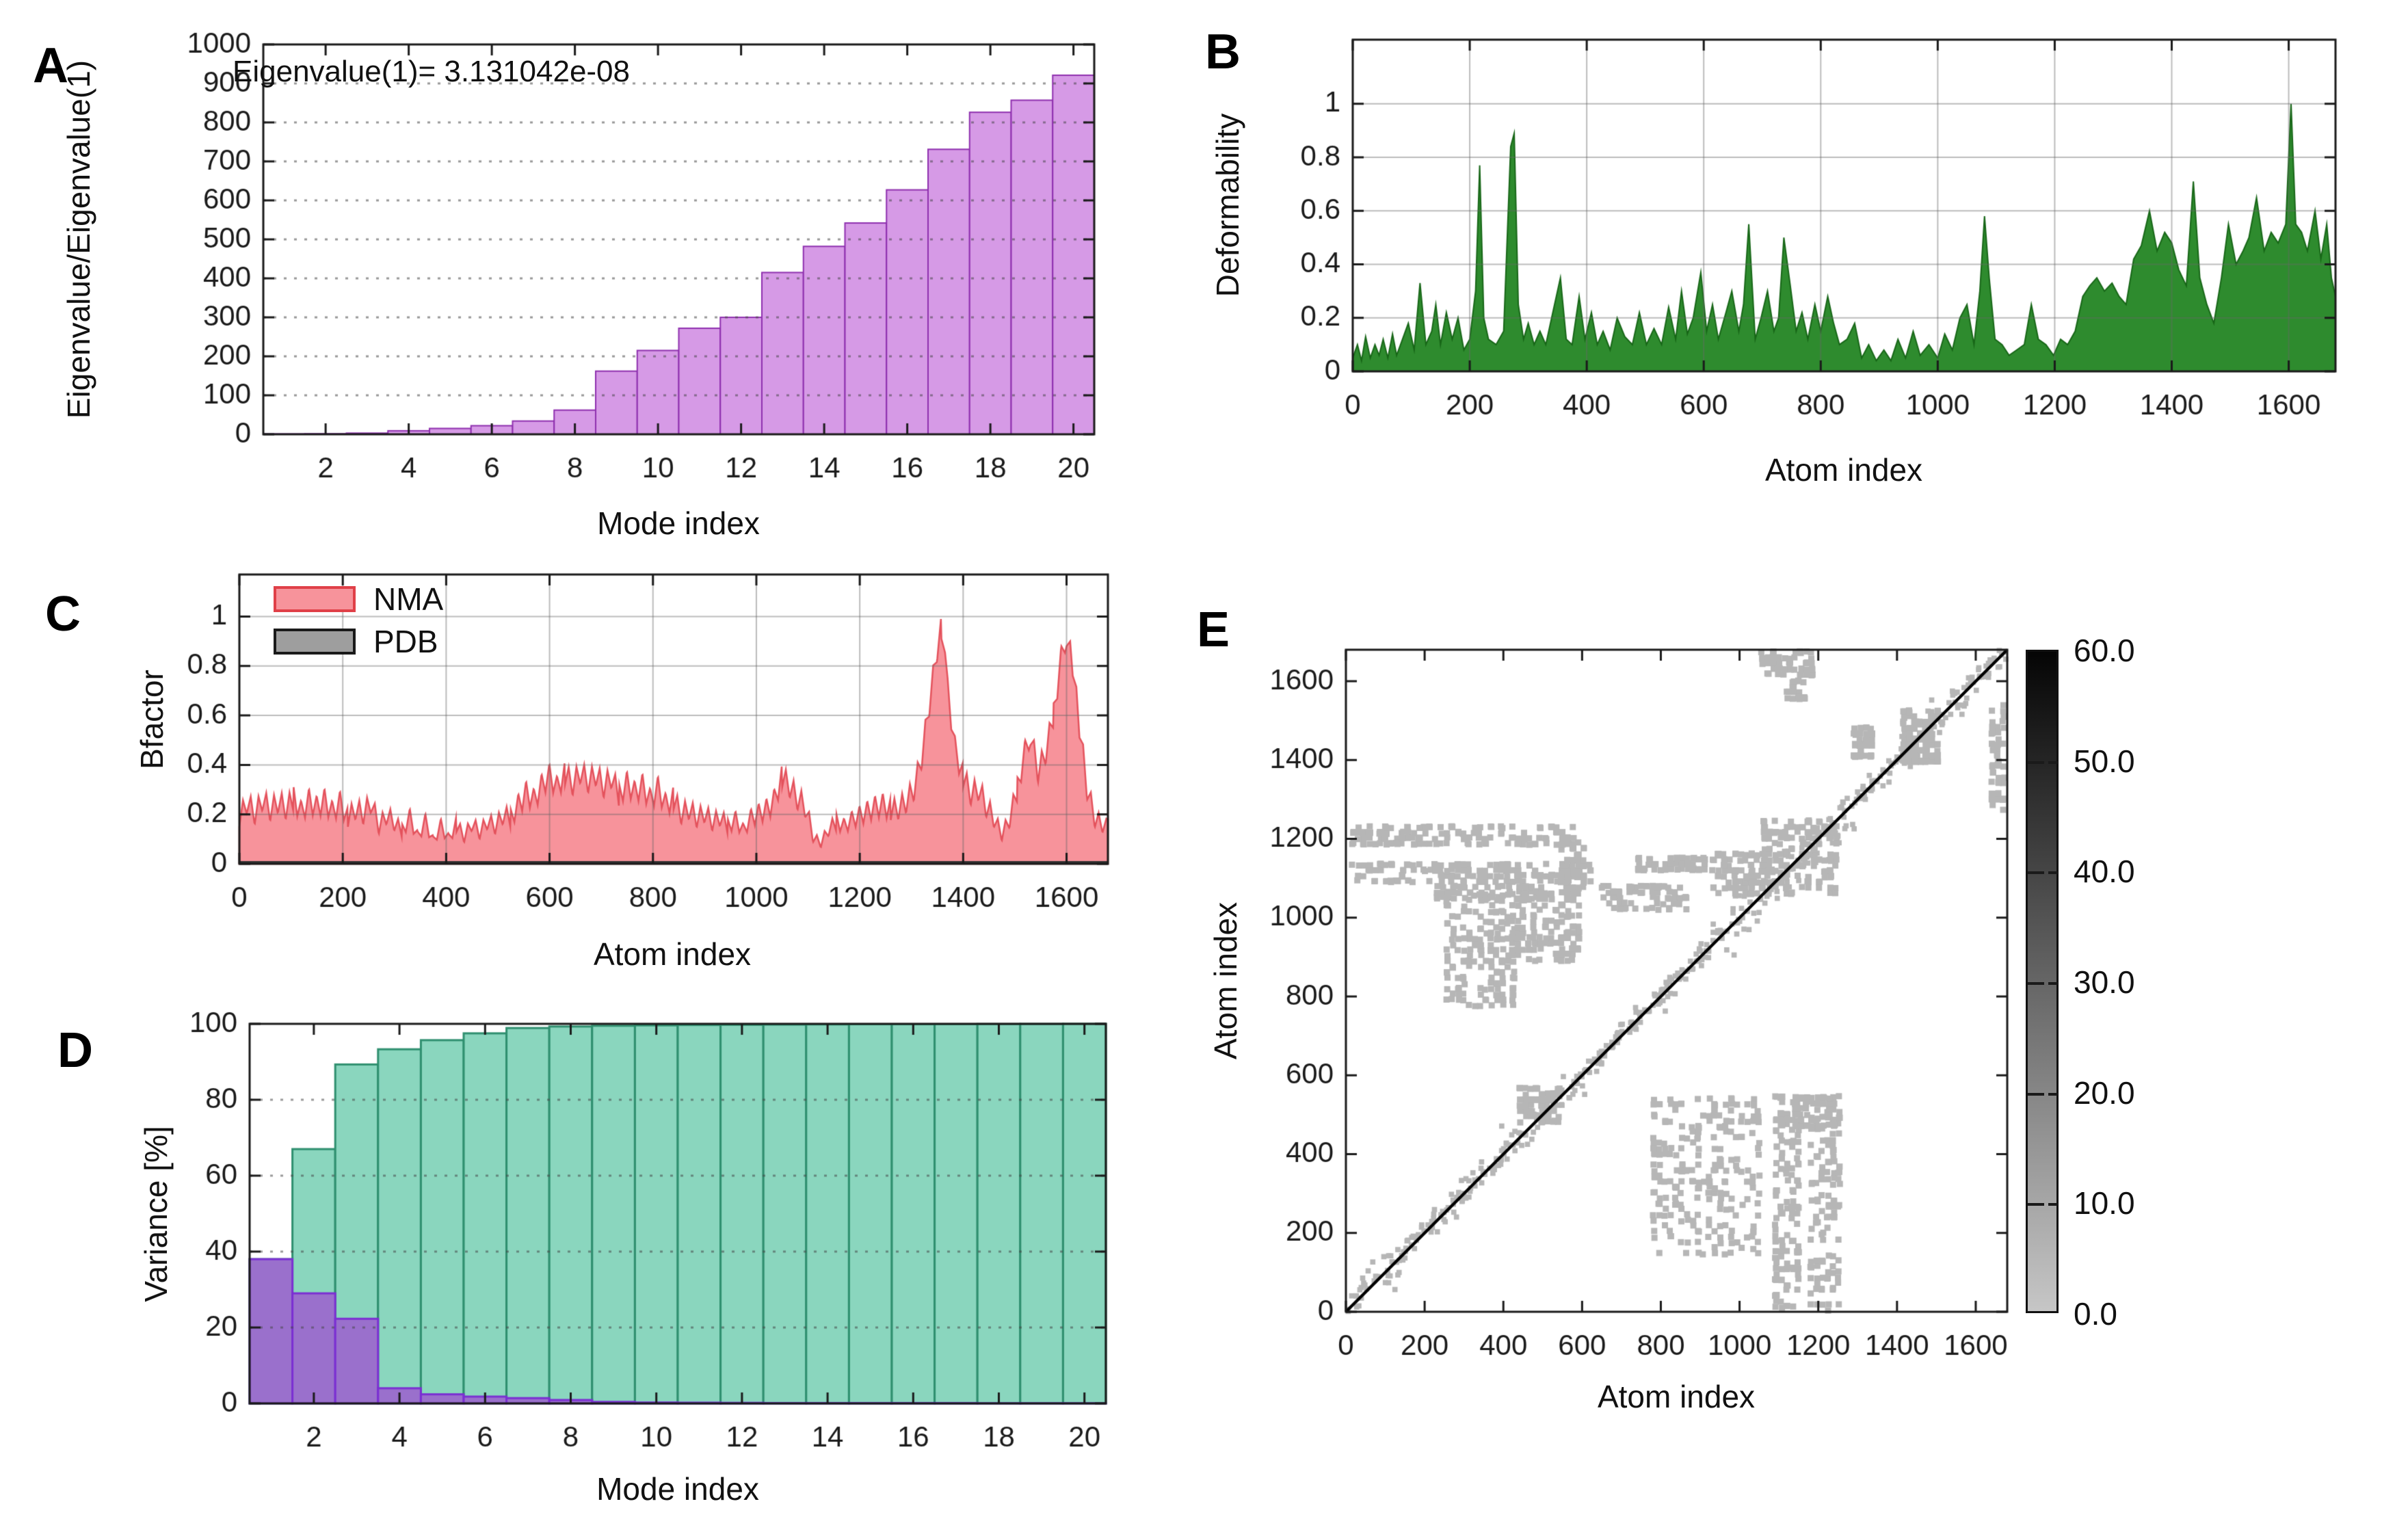  What do you see at coordinates (358, 599) in the screenshot?
I see `legend-row-nma: NMA` at bounding box center [358, 599].